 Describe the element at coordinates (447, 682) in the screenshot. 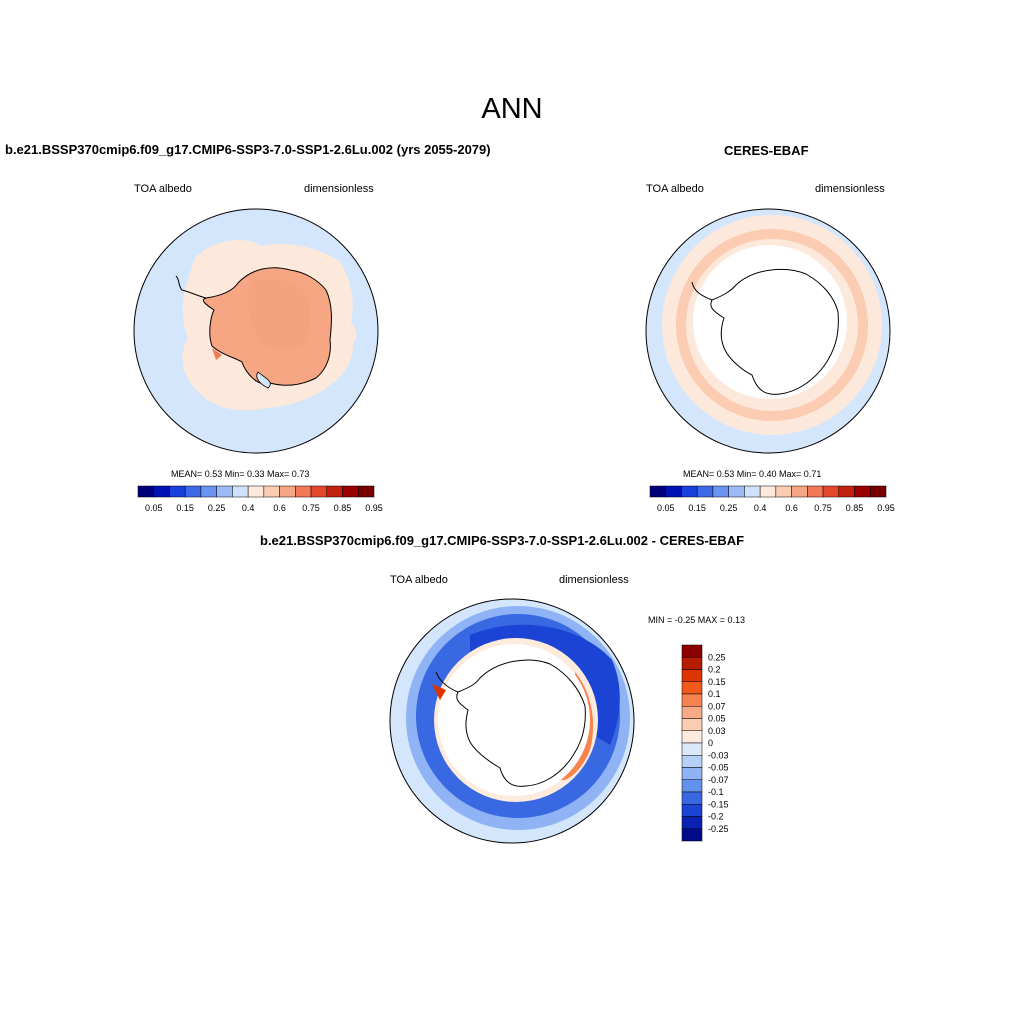

I see `diff-peninsula-coast` at that location.